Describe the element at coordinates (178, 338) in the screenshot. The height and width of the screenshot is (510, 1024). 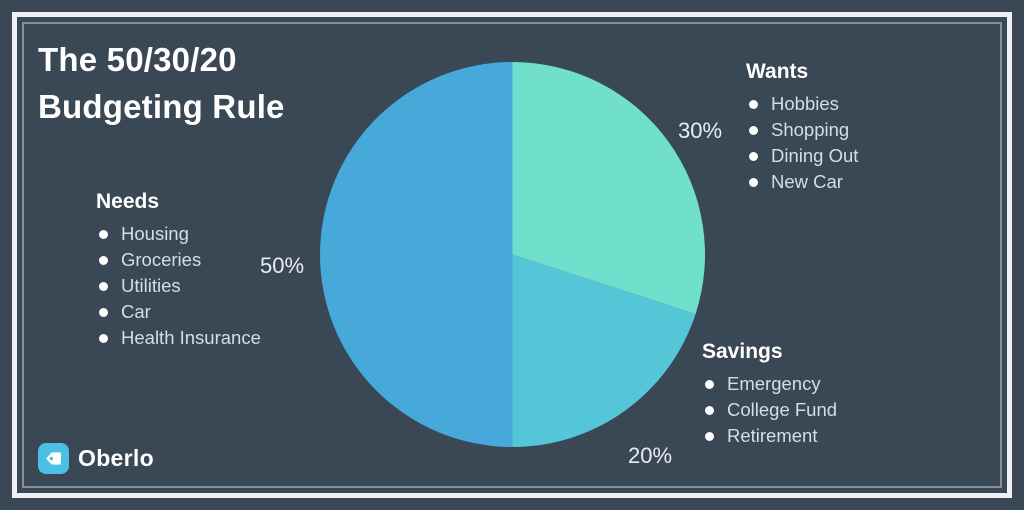
I see `list-item: Health Insurance` at that location.